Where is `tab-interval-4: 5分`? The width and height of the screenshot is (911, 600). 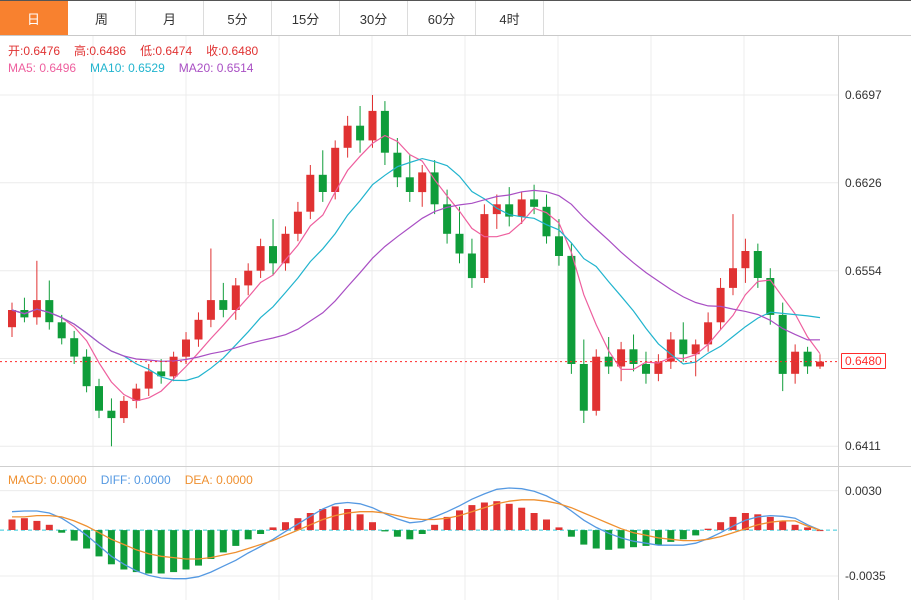 tab-interval-4: 5分 is located at coordinates (238, 18).